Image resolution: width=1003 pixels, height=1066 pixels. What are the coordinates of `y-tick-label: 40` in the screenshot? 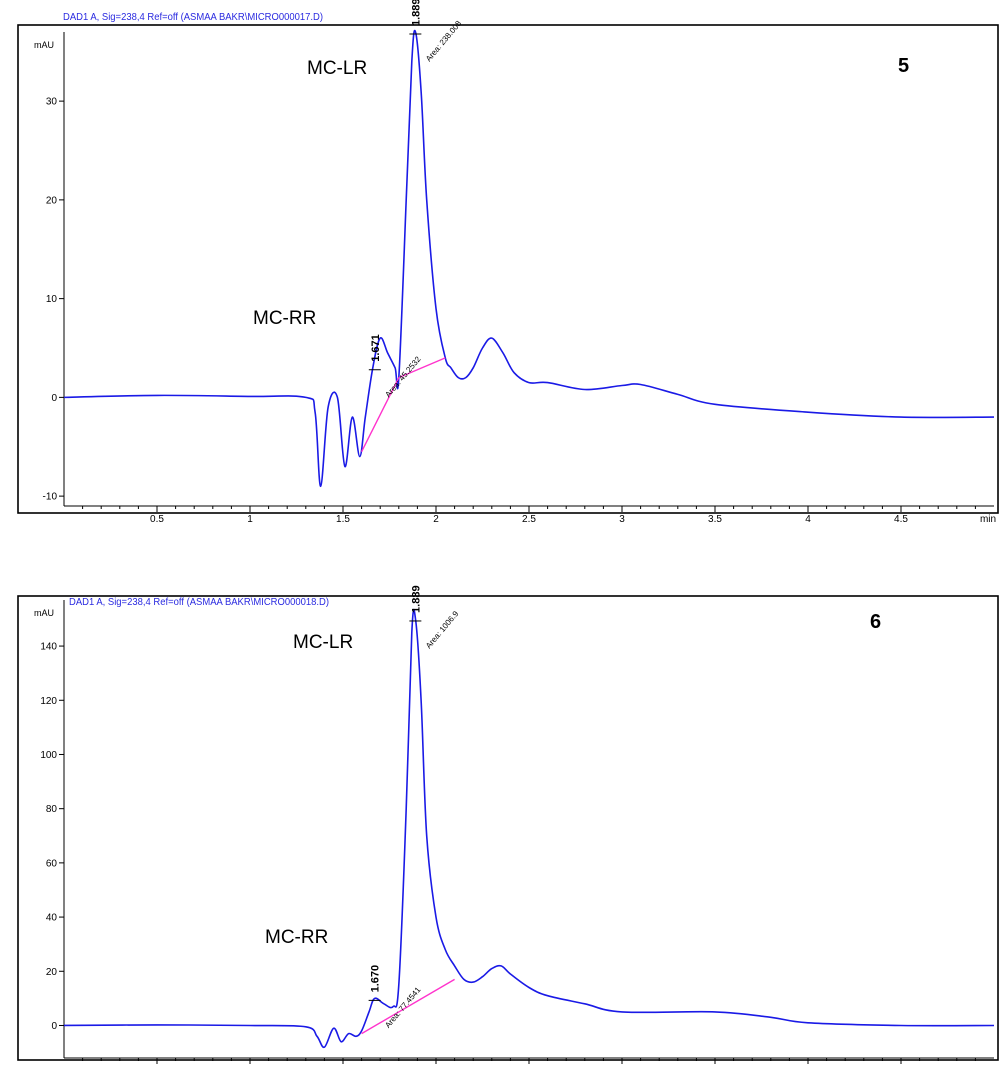 It's located at (52, 918).